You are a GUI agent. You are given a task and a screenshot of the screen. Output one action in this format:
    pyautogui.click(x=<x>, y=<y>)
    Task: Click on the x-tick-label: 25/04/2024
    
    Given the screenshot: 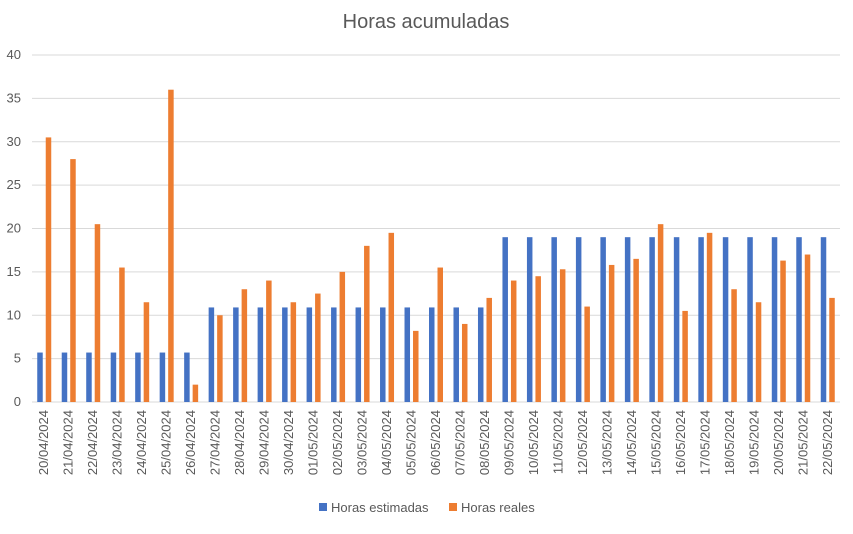 What is the action you would take?
    pyautogui.click(x=166, y=442)
    